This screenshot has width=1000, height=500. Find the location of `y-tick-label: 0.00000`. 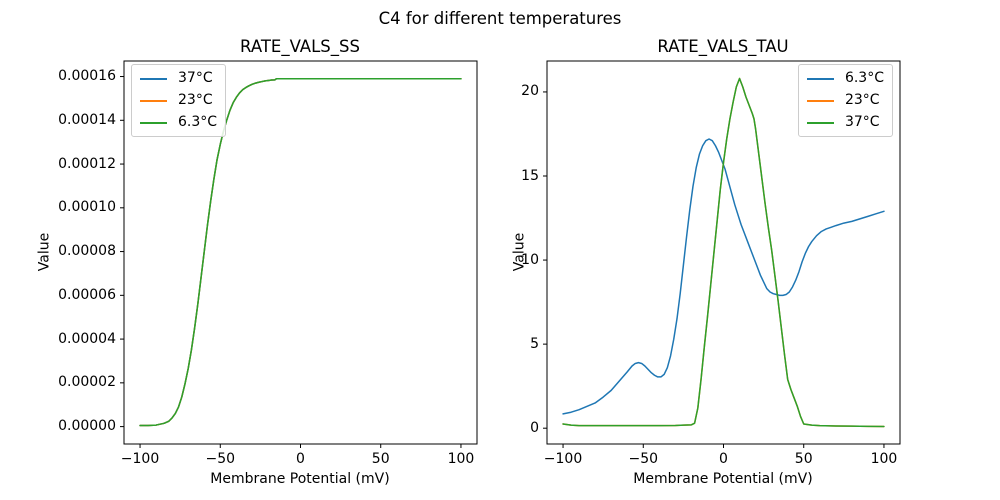

y-tick-label: 0.00000 is located at coordinates (87, 426).